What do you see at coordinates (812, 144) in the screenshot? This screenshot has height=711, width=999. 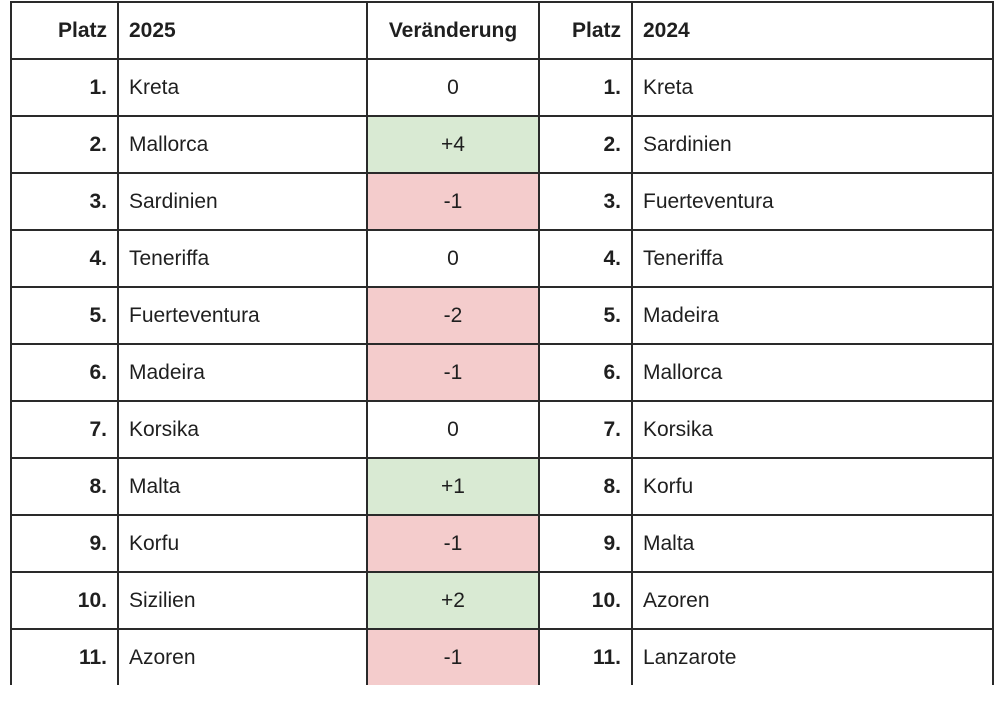 I see `island-2024: Sardinien` at bounding box center [812, 144].